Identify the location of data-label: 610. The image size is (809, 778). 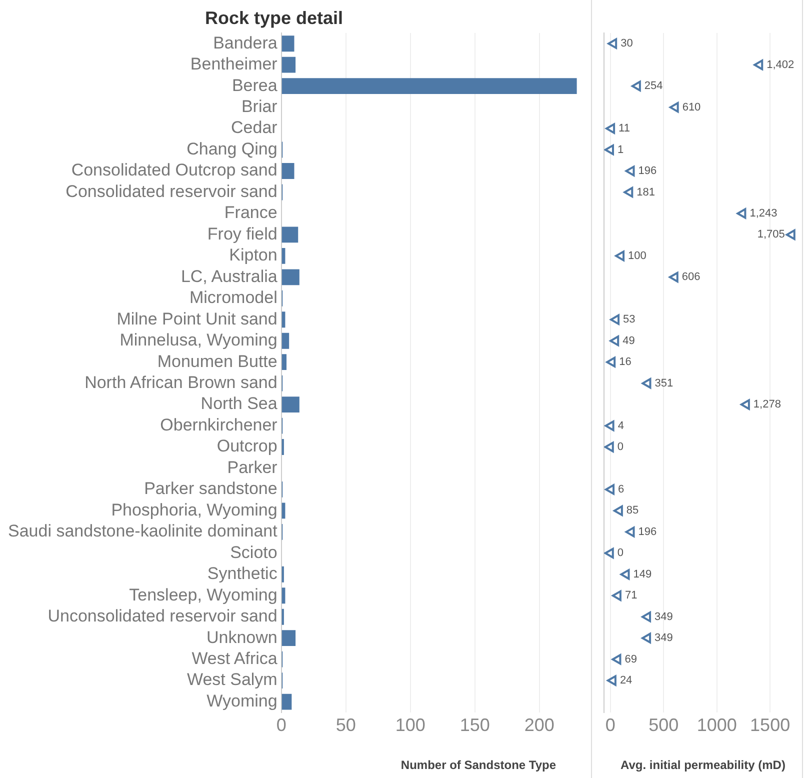
(691, 107).